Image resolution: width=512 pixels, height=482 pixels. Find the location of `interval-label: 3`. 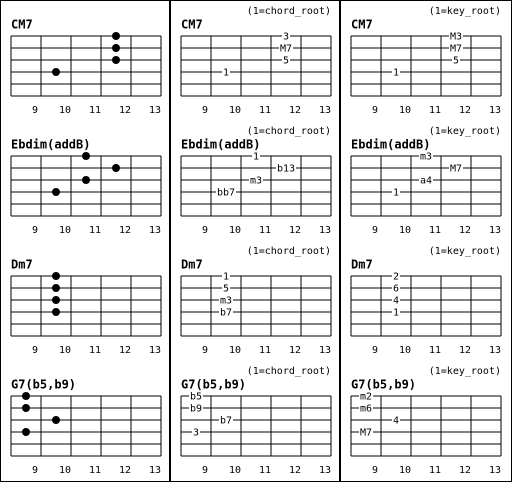

interval-label: 3 is located at coordinates (196, 433).